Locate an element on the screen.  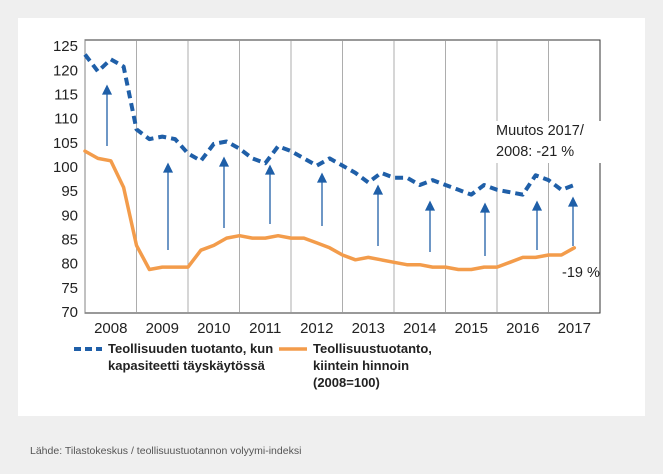
x-tick-label: 2016 is located at coordinates (522, 328).